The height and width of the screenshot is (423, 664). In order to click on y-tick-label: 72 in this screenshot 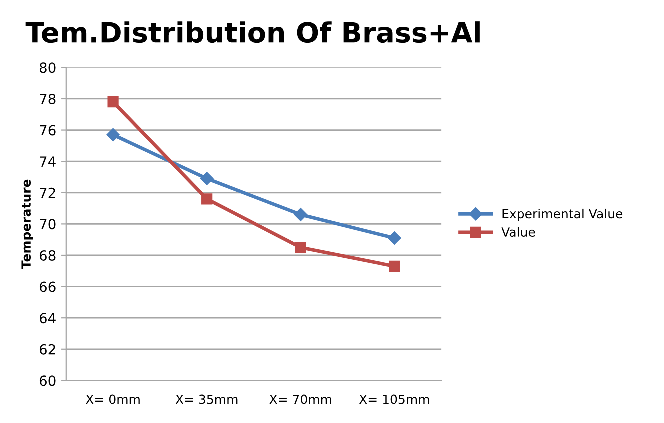, I will do `click(48, 193)`.